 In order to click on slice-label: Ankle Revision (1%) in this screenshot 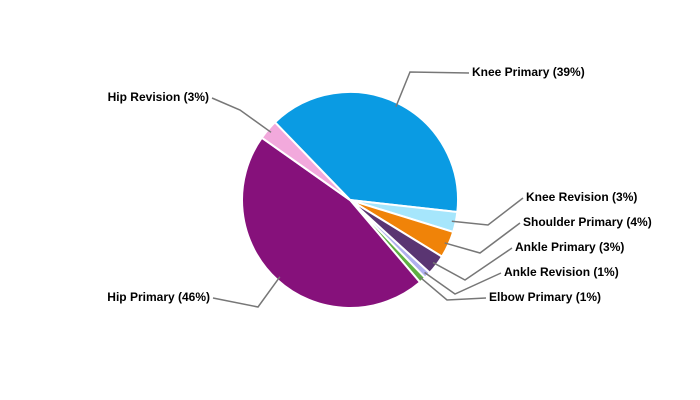, I will do `click(561, 272)`.